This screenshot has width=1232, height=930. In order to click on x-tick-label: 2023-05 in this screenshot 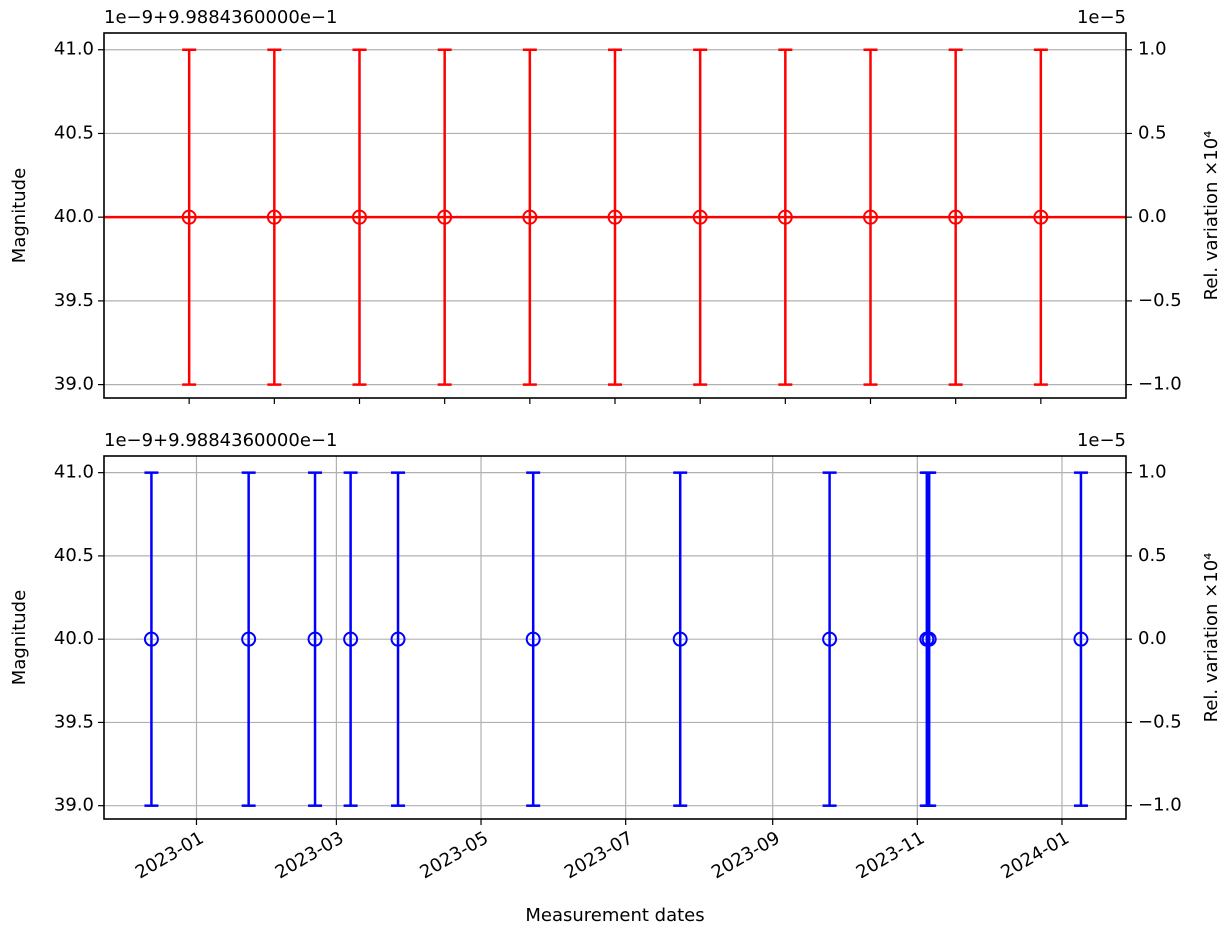, I will do `click(454, 855)`.